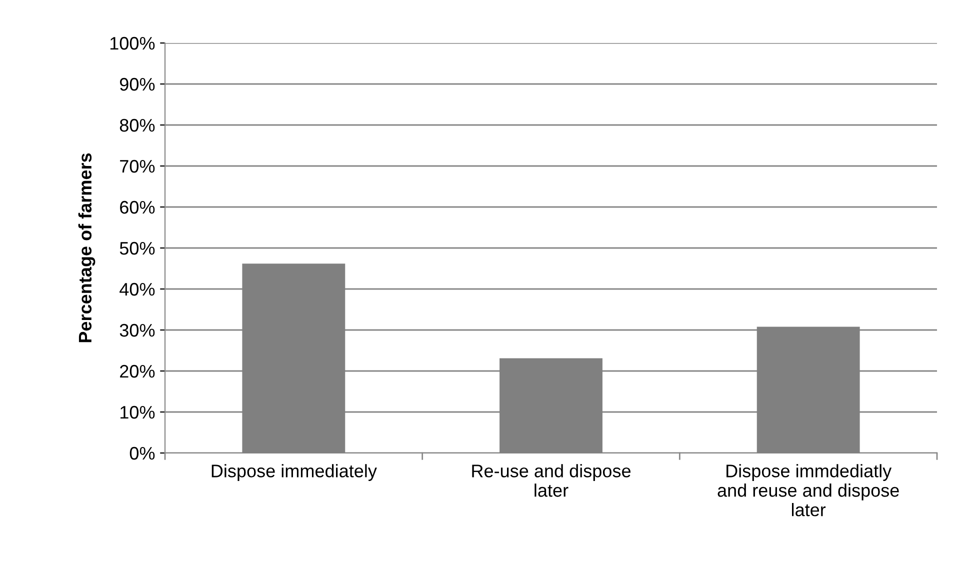 This screenshot has width=955, height=579. I want to click on y-tick-label: 40%, so click(137, 289).